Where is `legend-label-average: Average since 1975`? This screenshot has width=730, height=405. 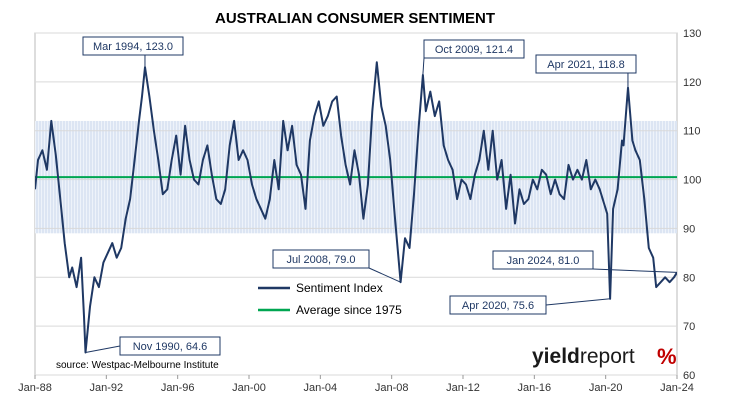 legend-label-average: Average since 1975 is located at coordinates (349, 310).